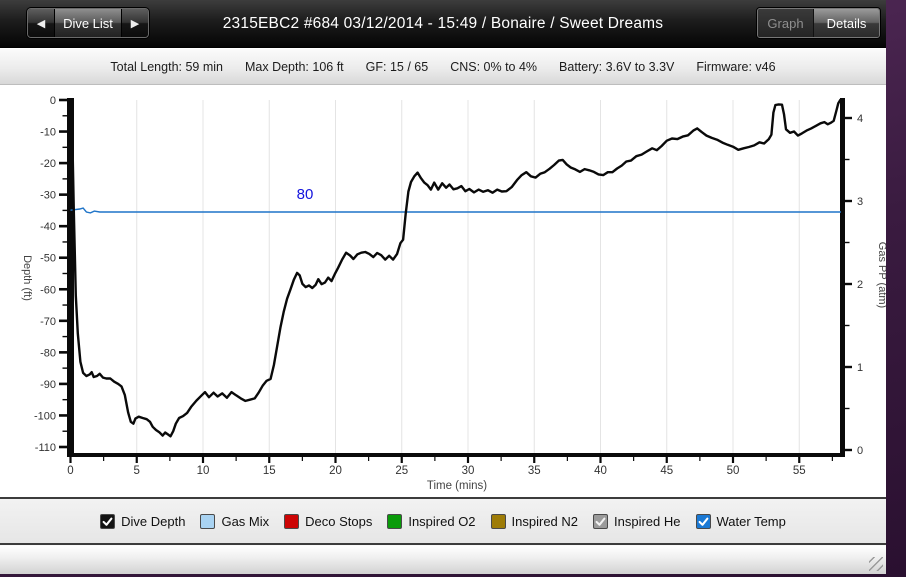  What do you see at coordinates (666, 471) in the screenshot?
I see `x-tick-label: 45` at bounding box center [666, 471].